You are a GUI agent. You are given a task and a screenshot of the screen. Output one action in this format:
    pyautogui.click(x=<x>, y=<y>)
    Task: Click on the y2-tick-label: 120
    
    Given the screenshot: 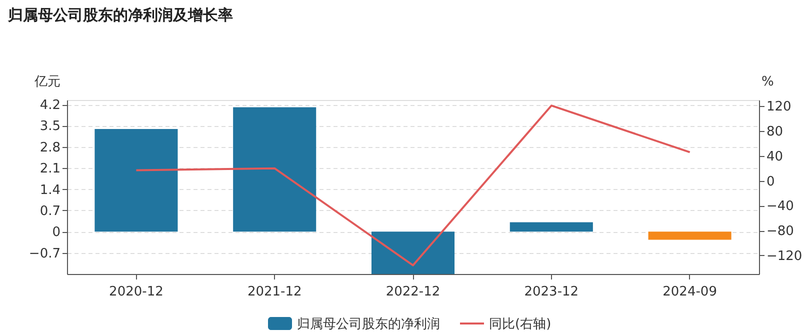 What is the action you would take?
    pyautogui.click(x=779, y=107)
    